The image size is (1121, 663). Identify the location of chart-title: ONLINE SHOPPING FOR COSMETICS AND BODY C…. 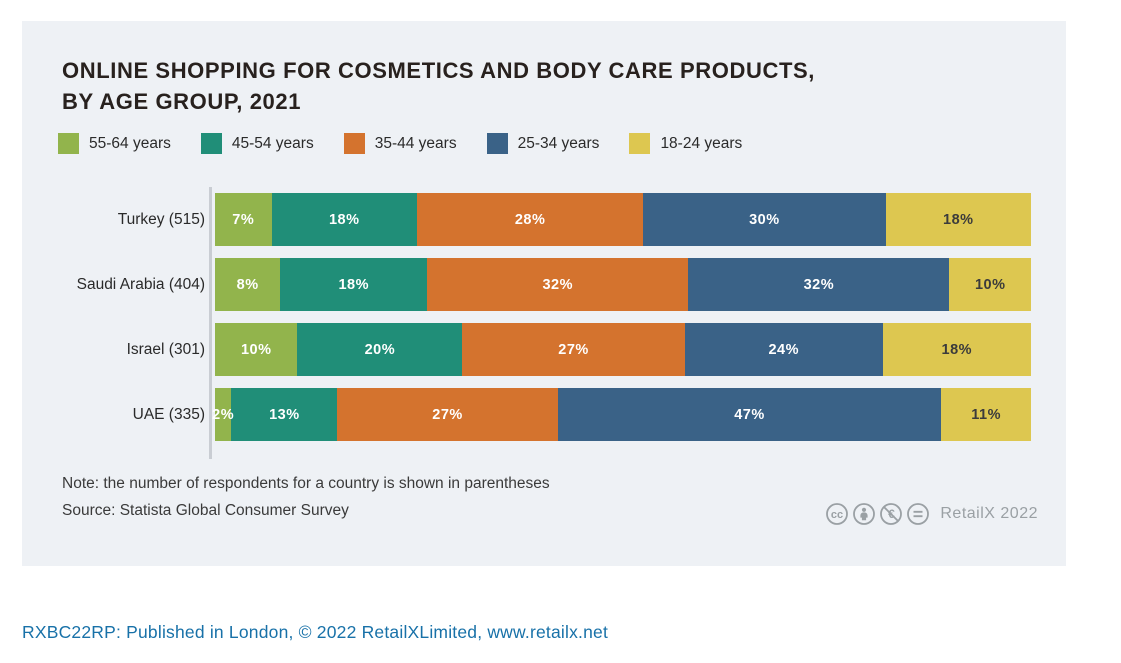
(438, 86).